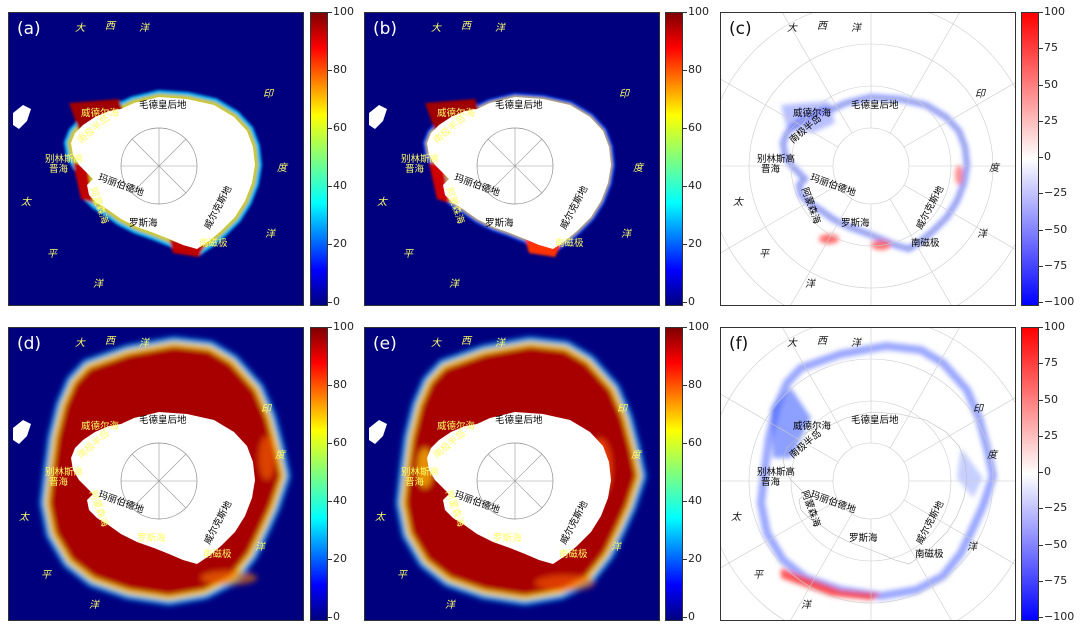  What do you see at coordinates (739, 344) in the screenshot?
I see `panel-label: (f)` at bounding box center [739, 344].